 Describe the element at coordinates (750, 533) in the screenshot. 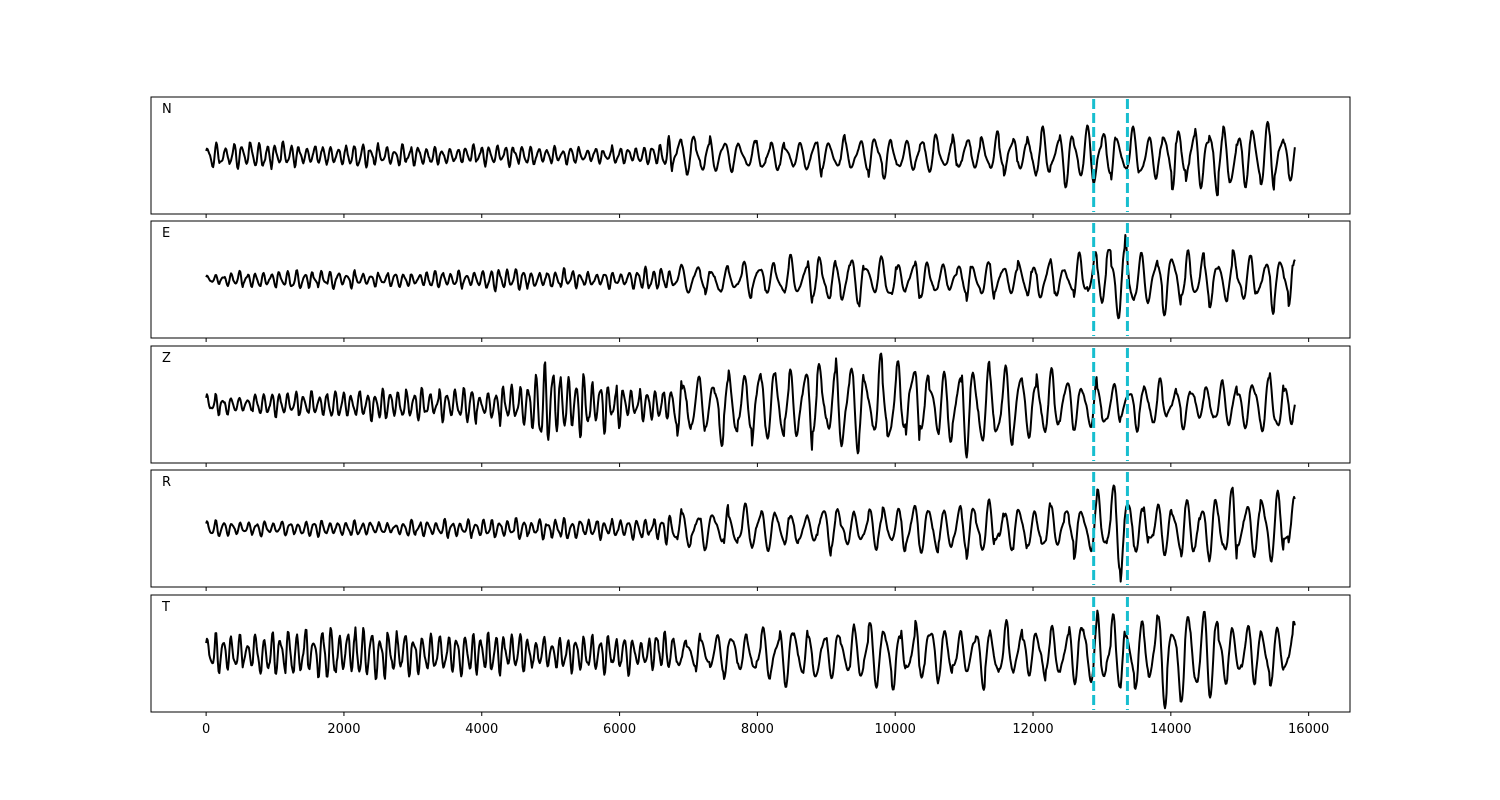

I see `waveform-r` at that location.